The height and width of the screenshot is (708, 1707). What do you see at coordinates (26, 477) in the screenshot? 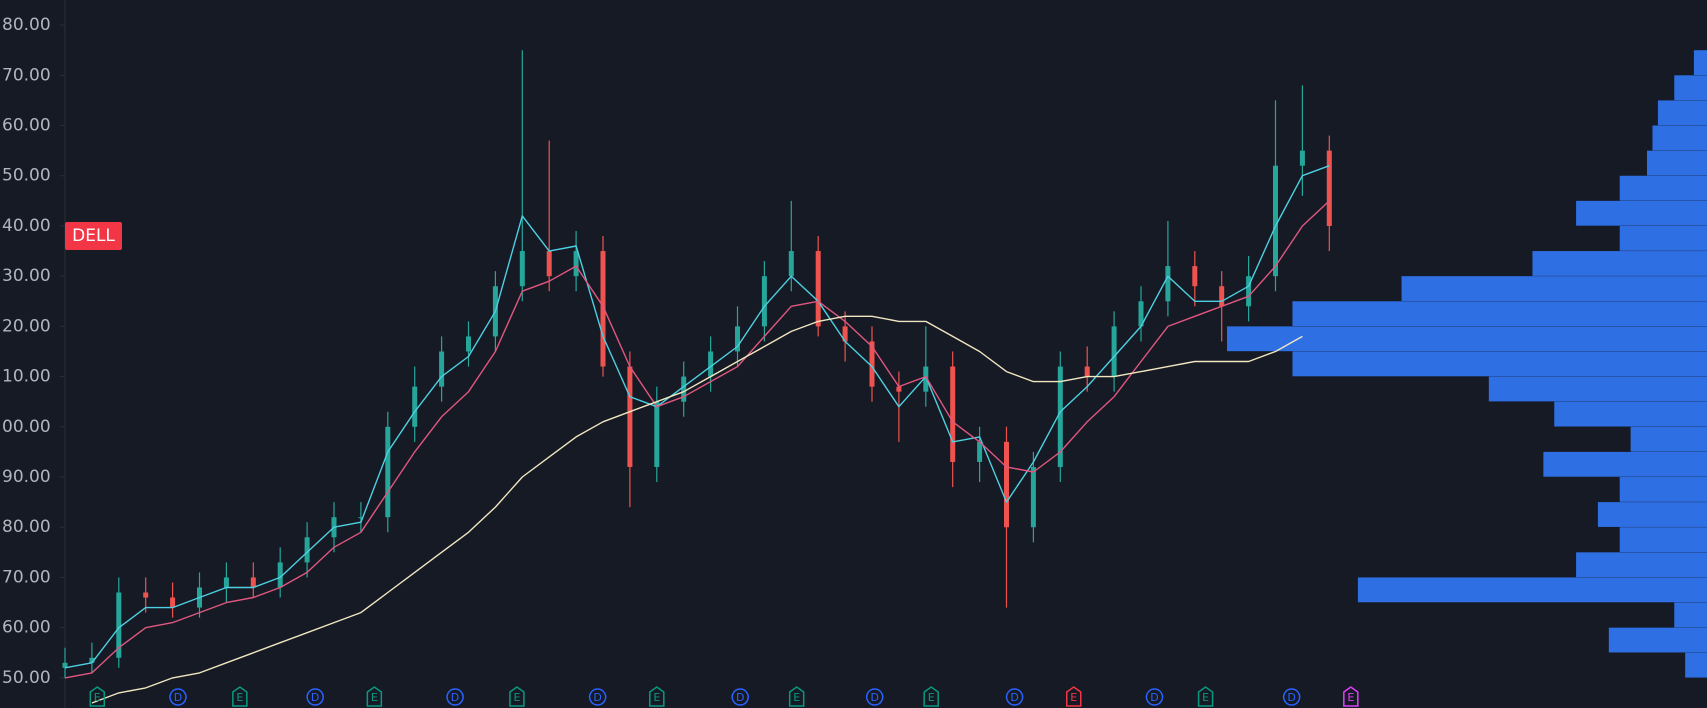
I see `y-tick-label: 90.00` at bounding box center [26, 477].